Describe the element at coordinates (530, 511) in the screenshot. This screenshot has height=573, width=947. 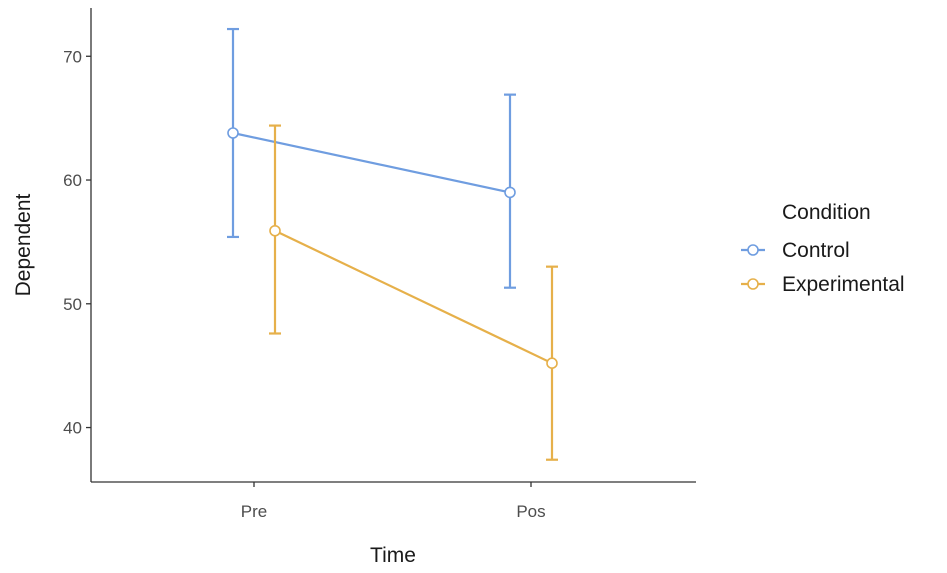
I see `x-tick-label: Pos` at that location.